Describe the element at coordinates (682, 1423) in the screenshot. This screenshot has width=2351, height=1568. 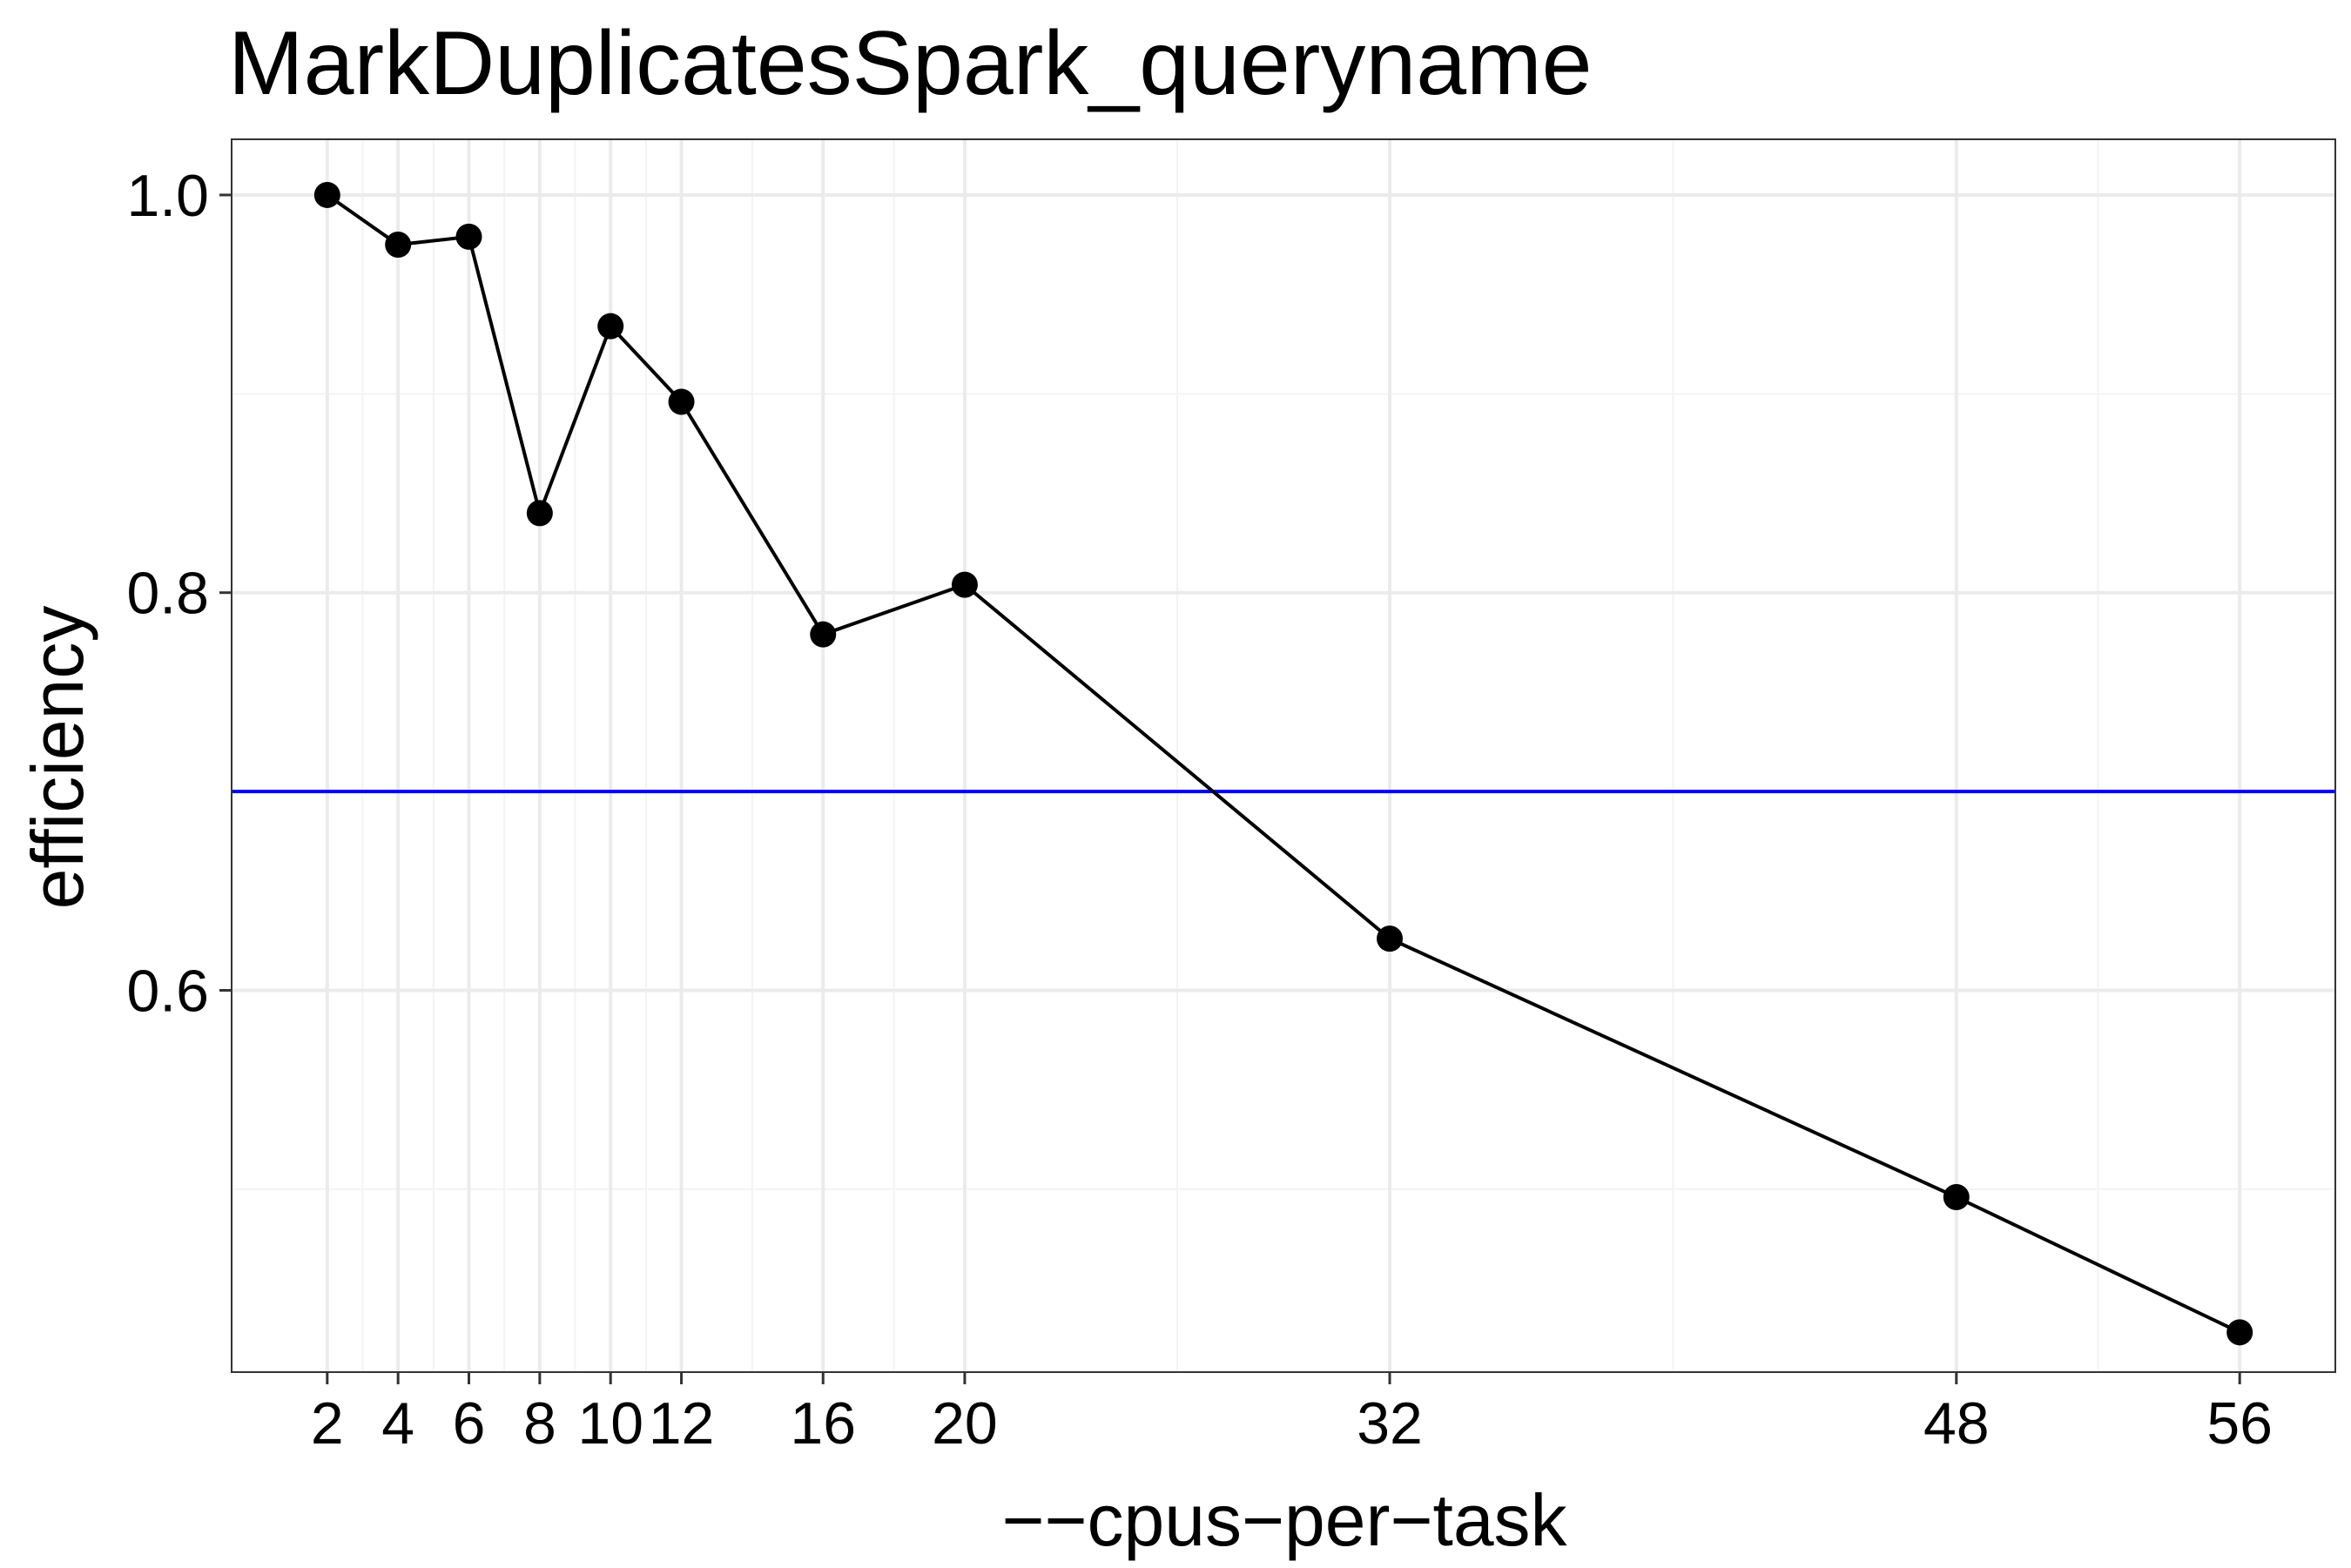
I see `x-tick-label: 12` at that location.